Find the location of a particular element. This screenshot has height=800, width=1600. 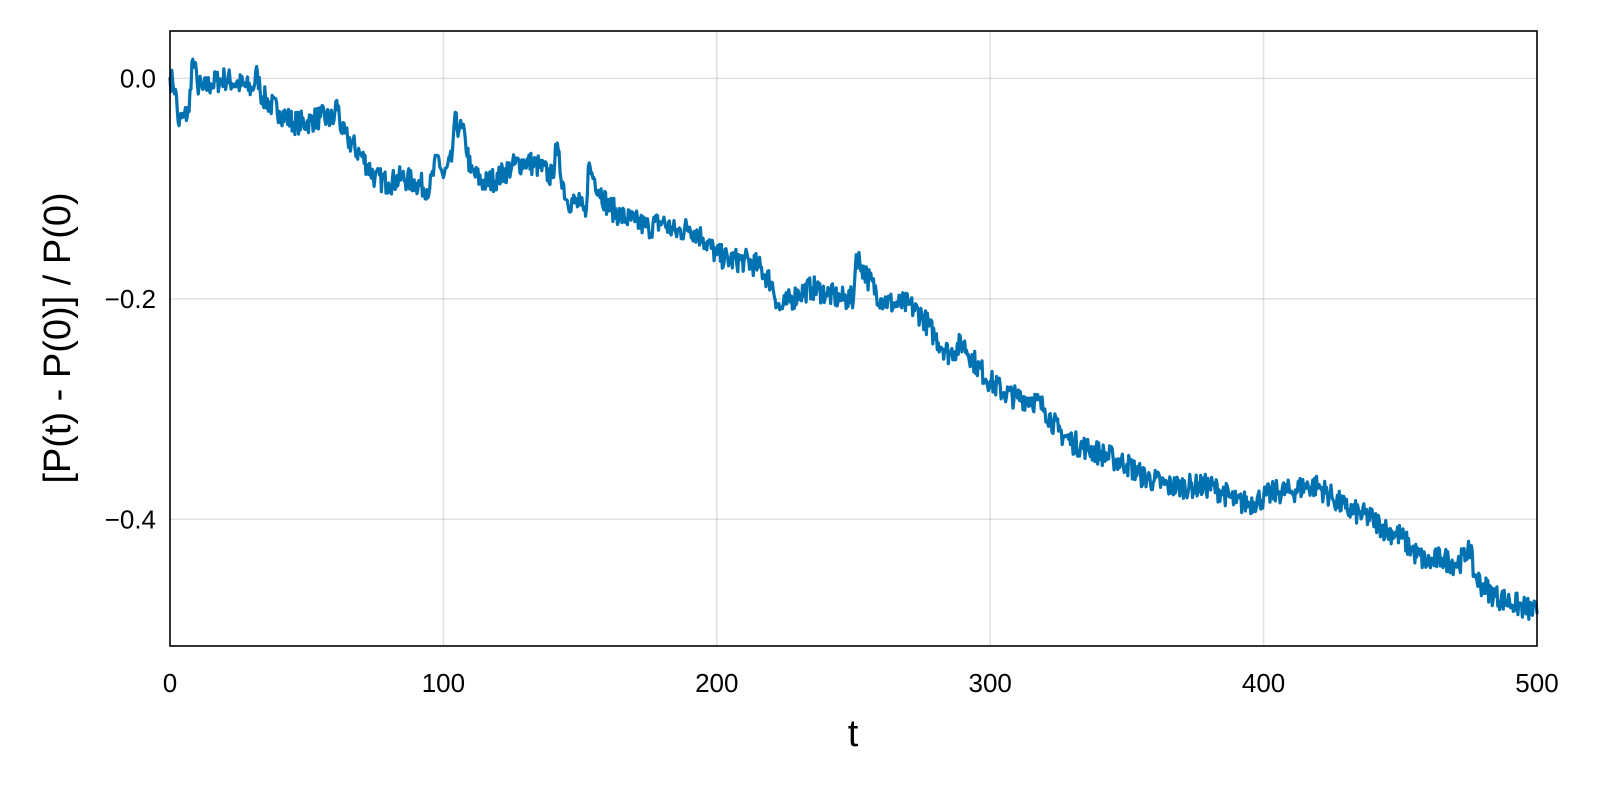

x-tick-label: 400 is located at coordinates (1263, 683).